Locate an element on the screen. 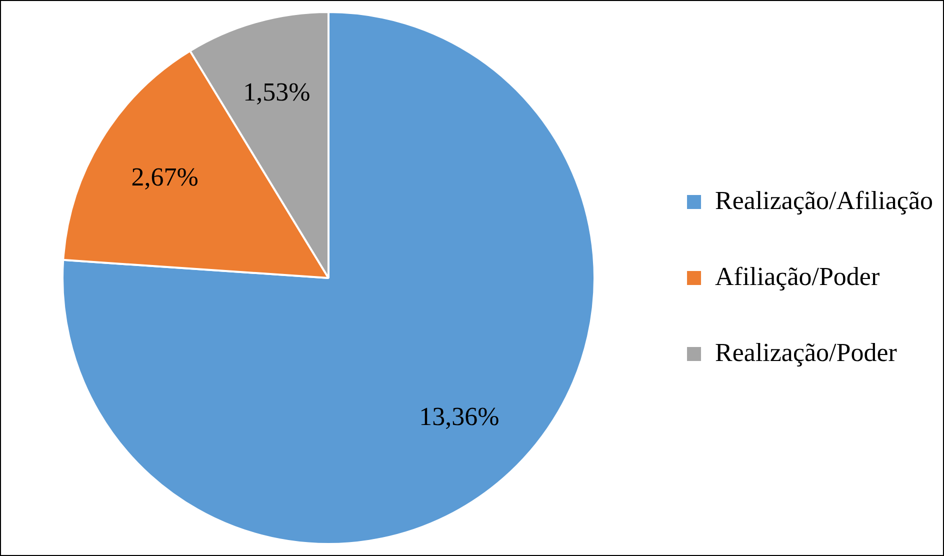  data-label: 2,67% is located at coordinates (164, 177).